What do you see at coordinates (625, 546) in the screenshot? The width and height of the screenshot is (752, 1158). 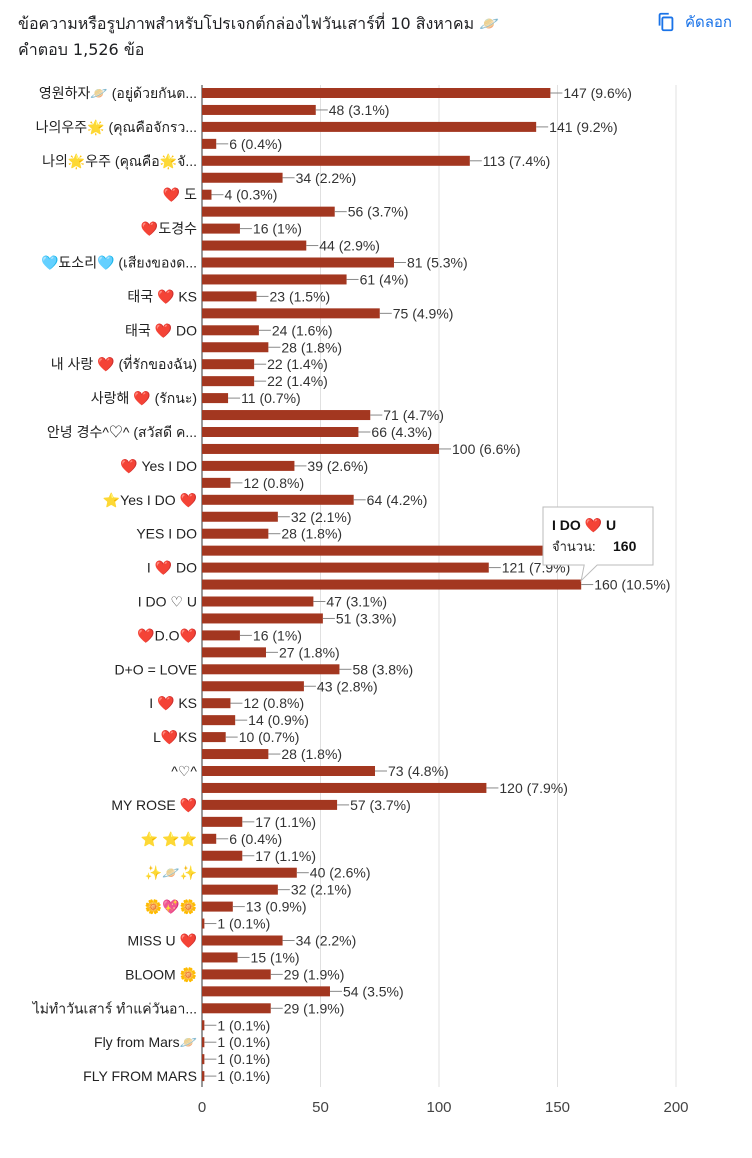 I see `tooltip-value: 160` at bounding box center [625, 546].